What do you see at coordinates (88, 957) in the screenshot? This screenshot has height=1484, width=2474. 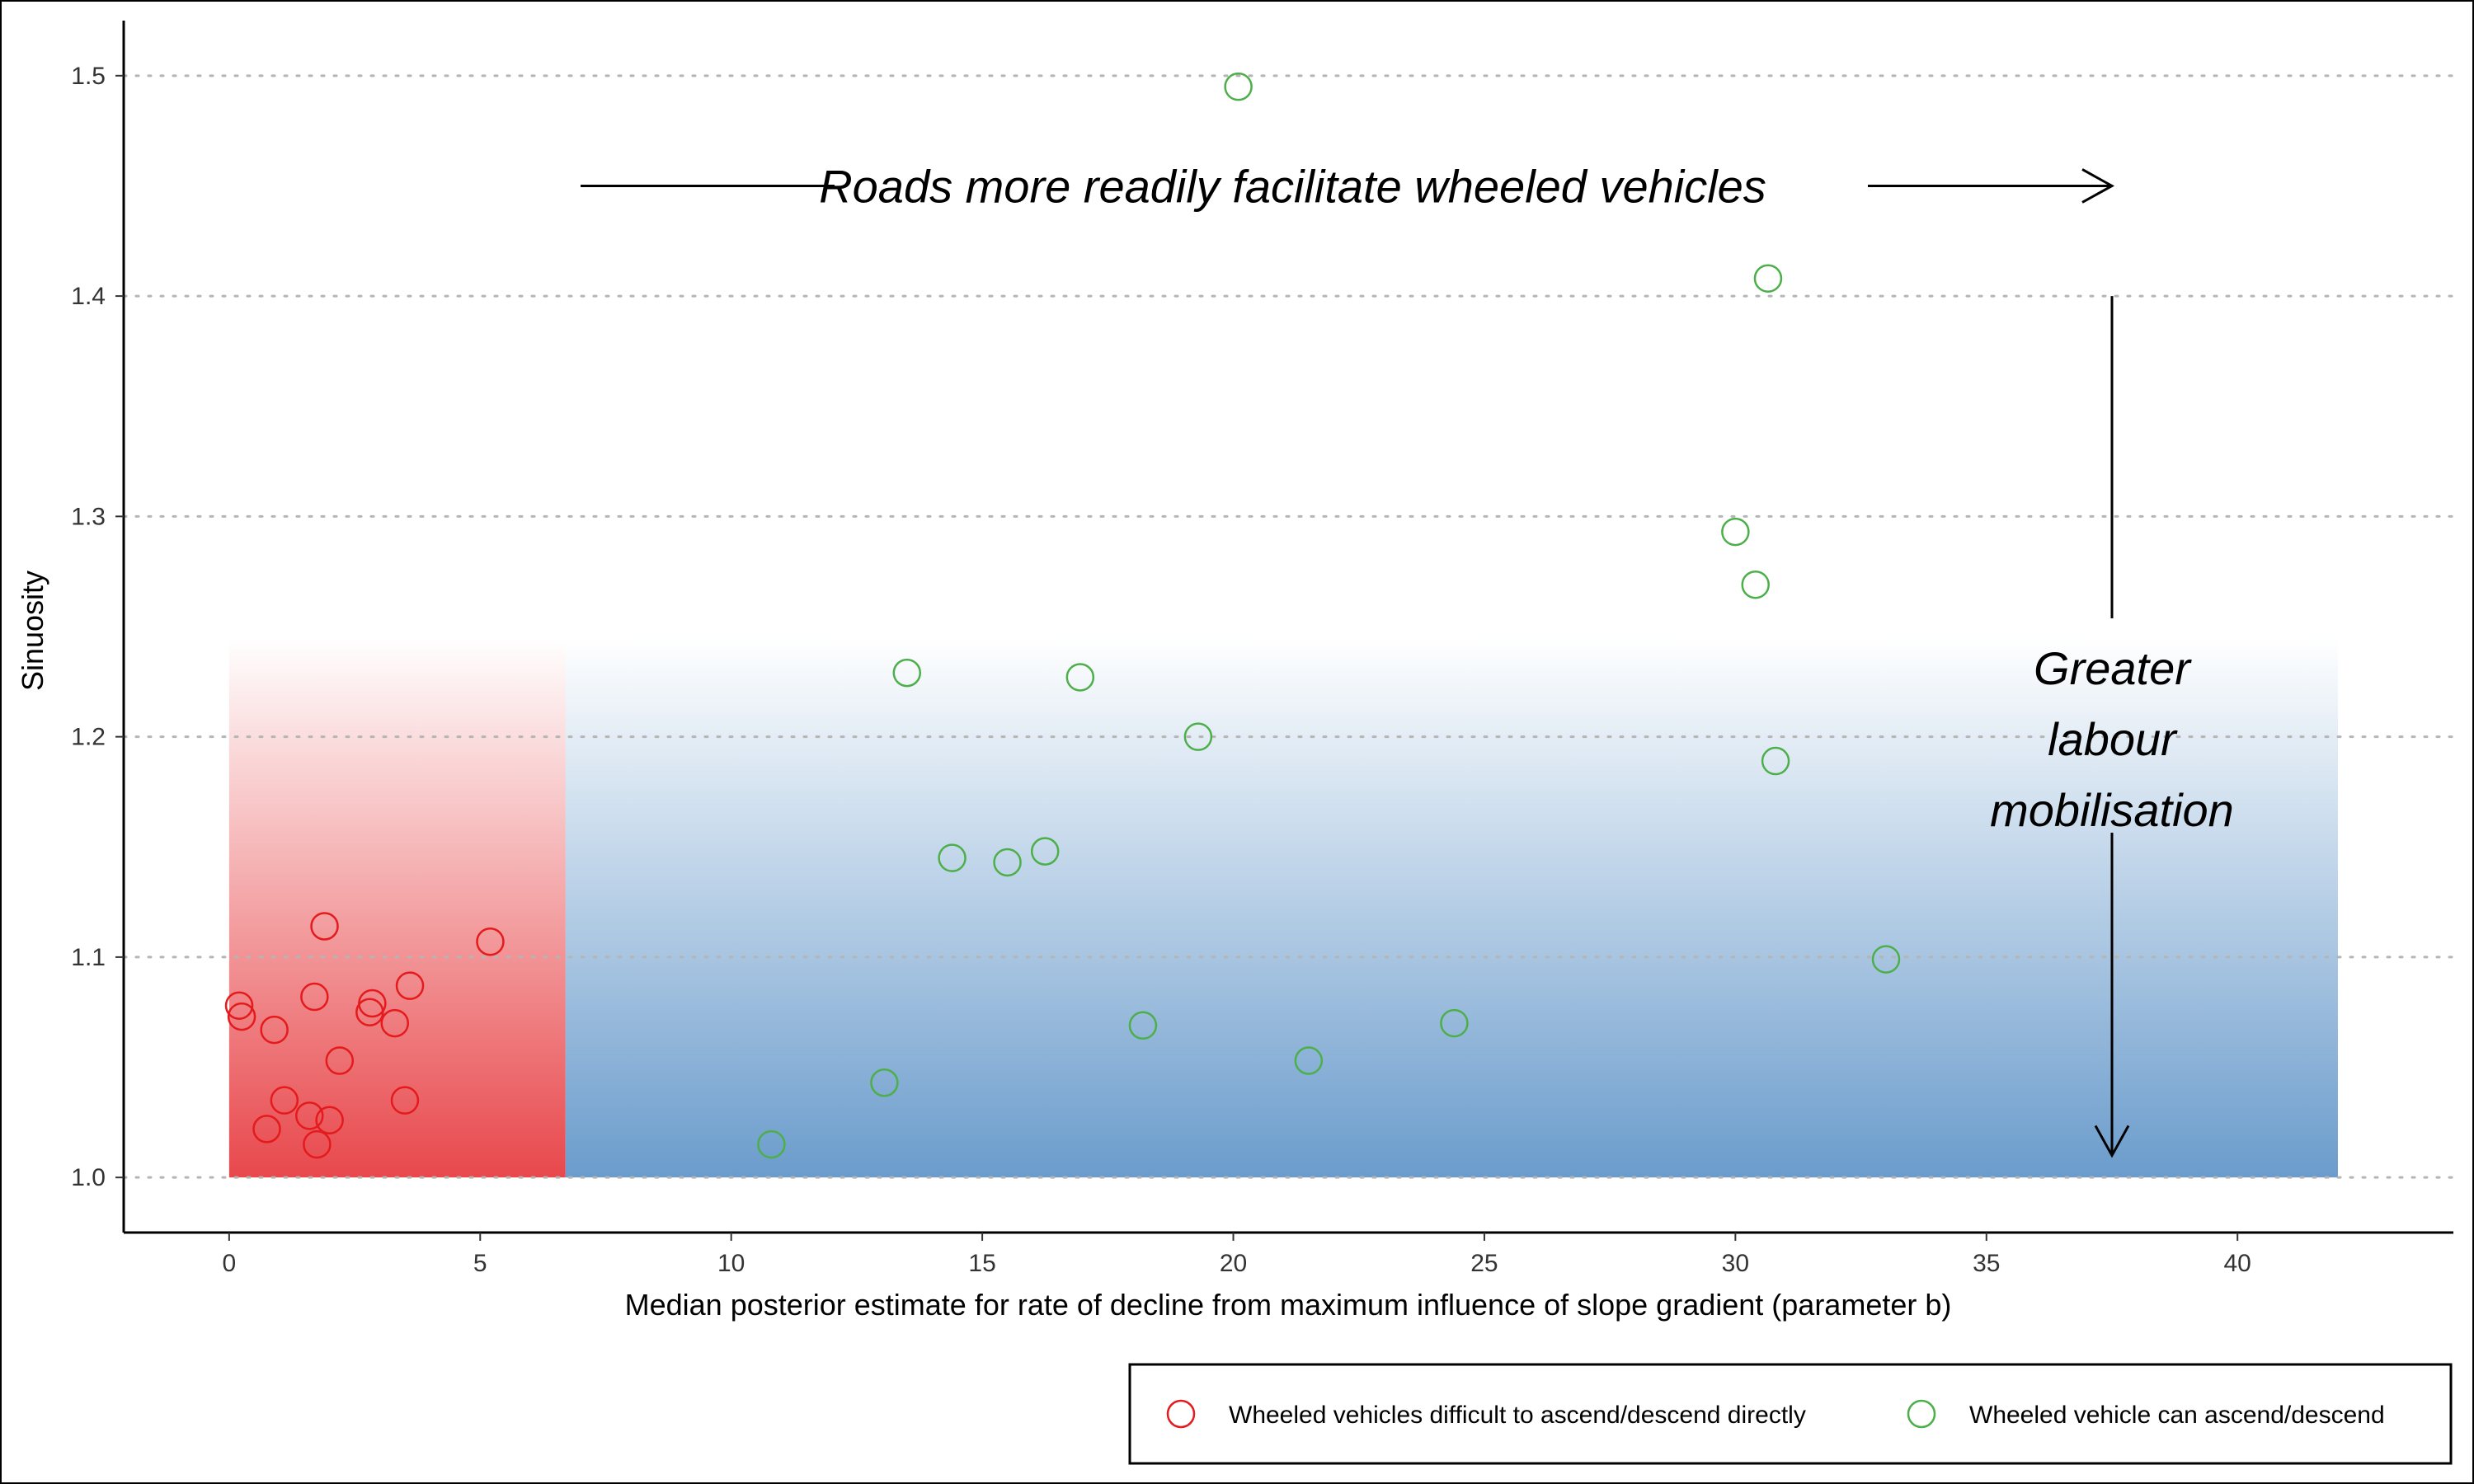 I see `y-tick-label: 1.1` at bounding box center [88, 957].